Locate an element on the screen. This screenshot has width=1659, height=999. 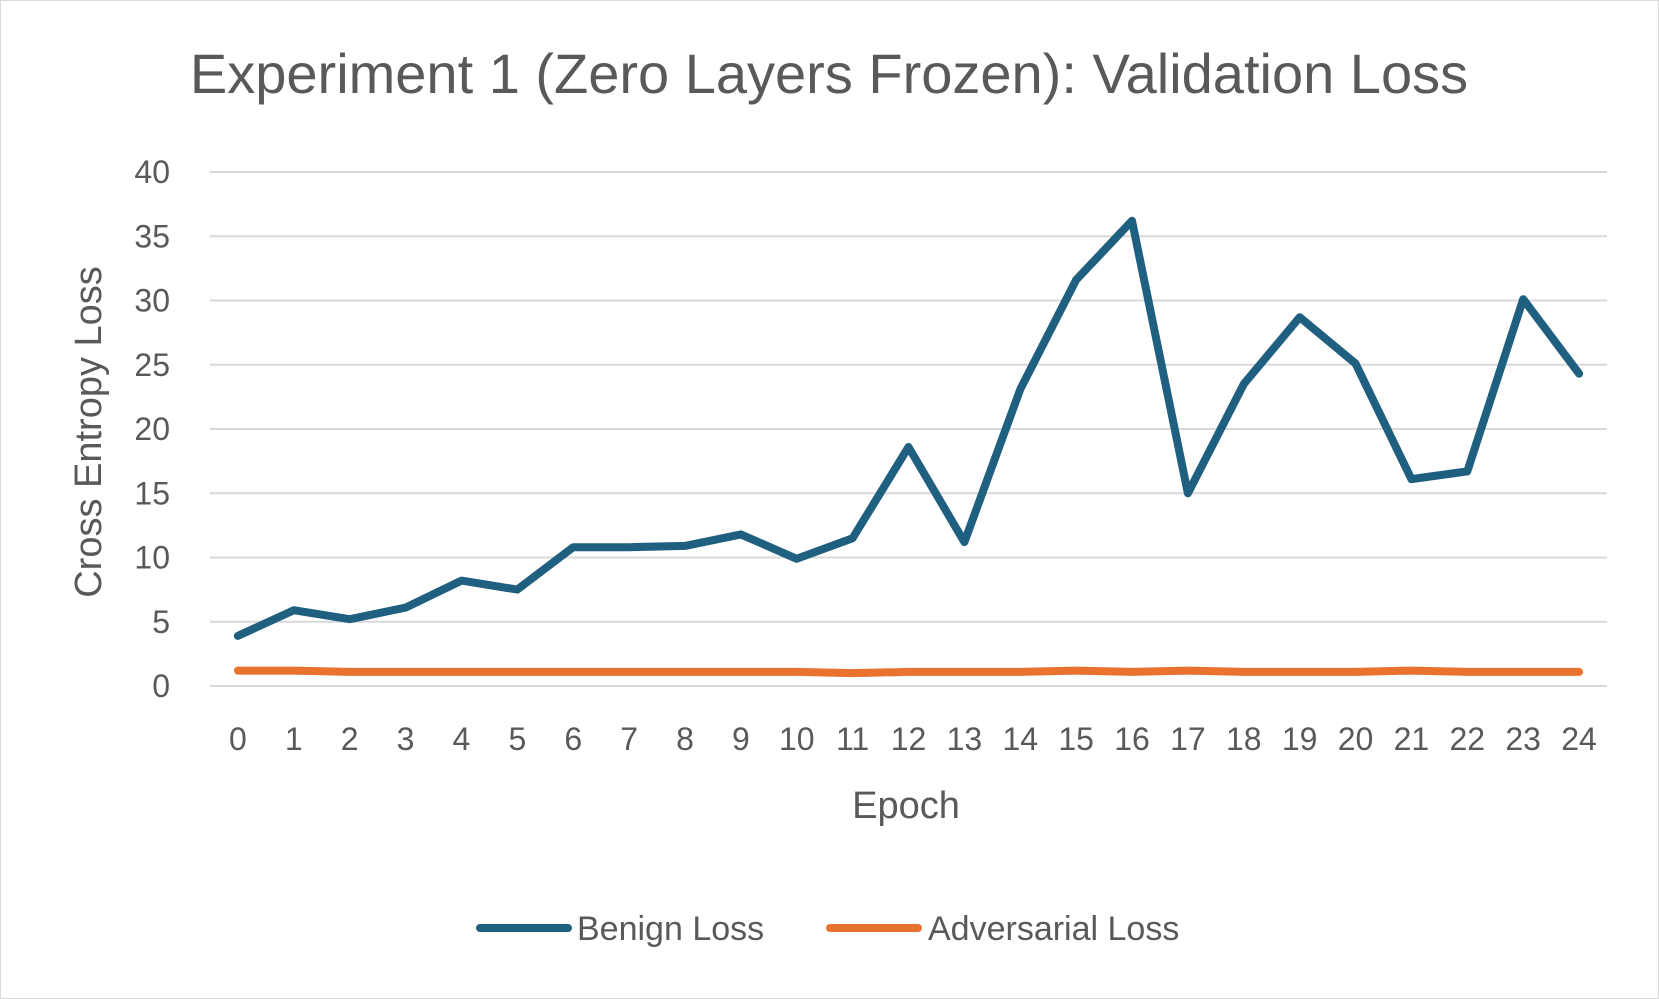
x-tick-label: 18 is located at coordinates (1244, 739).